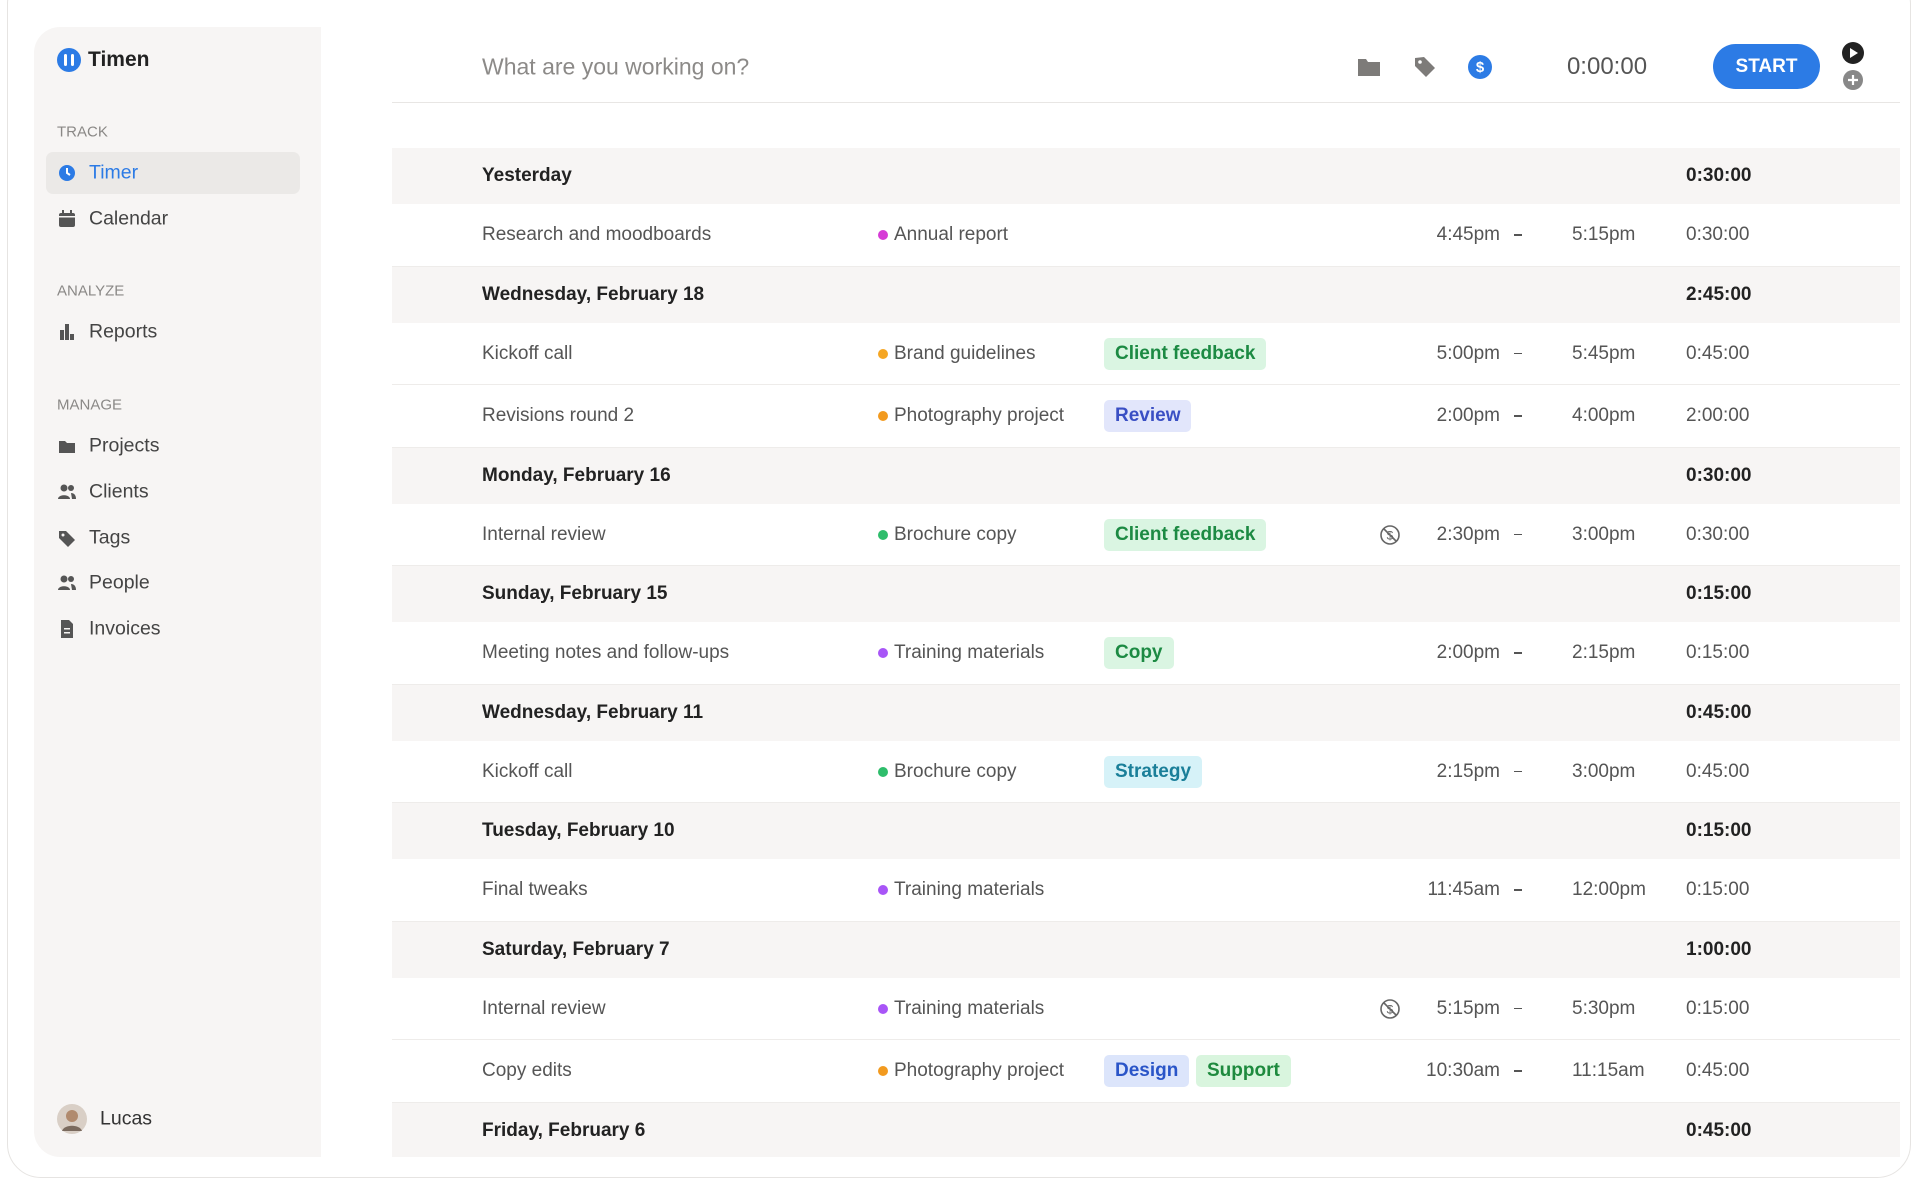 The image size is (1920, 1185). I want to click on entry-project: Annual report, so click(951, 235).